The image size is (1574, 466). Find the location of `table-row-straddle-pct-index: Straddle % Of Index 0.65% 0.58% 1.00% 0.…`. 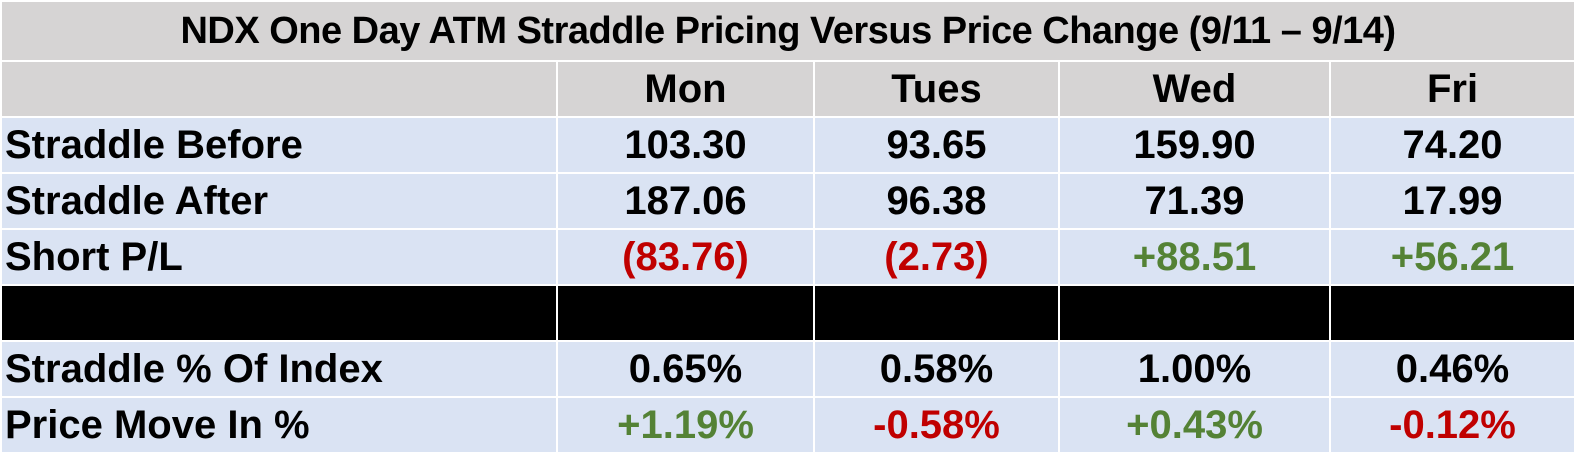

table-row-straddle-pct-index: Straddle % Of Index 0.65% 0.58% 1.00% 0.… is located at coordinates (787, 369).